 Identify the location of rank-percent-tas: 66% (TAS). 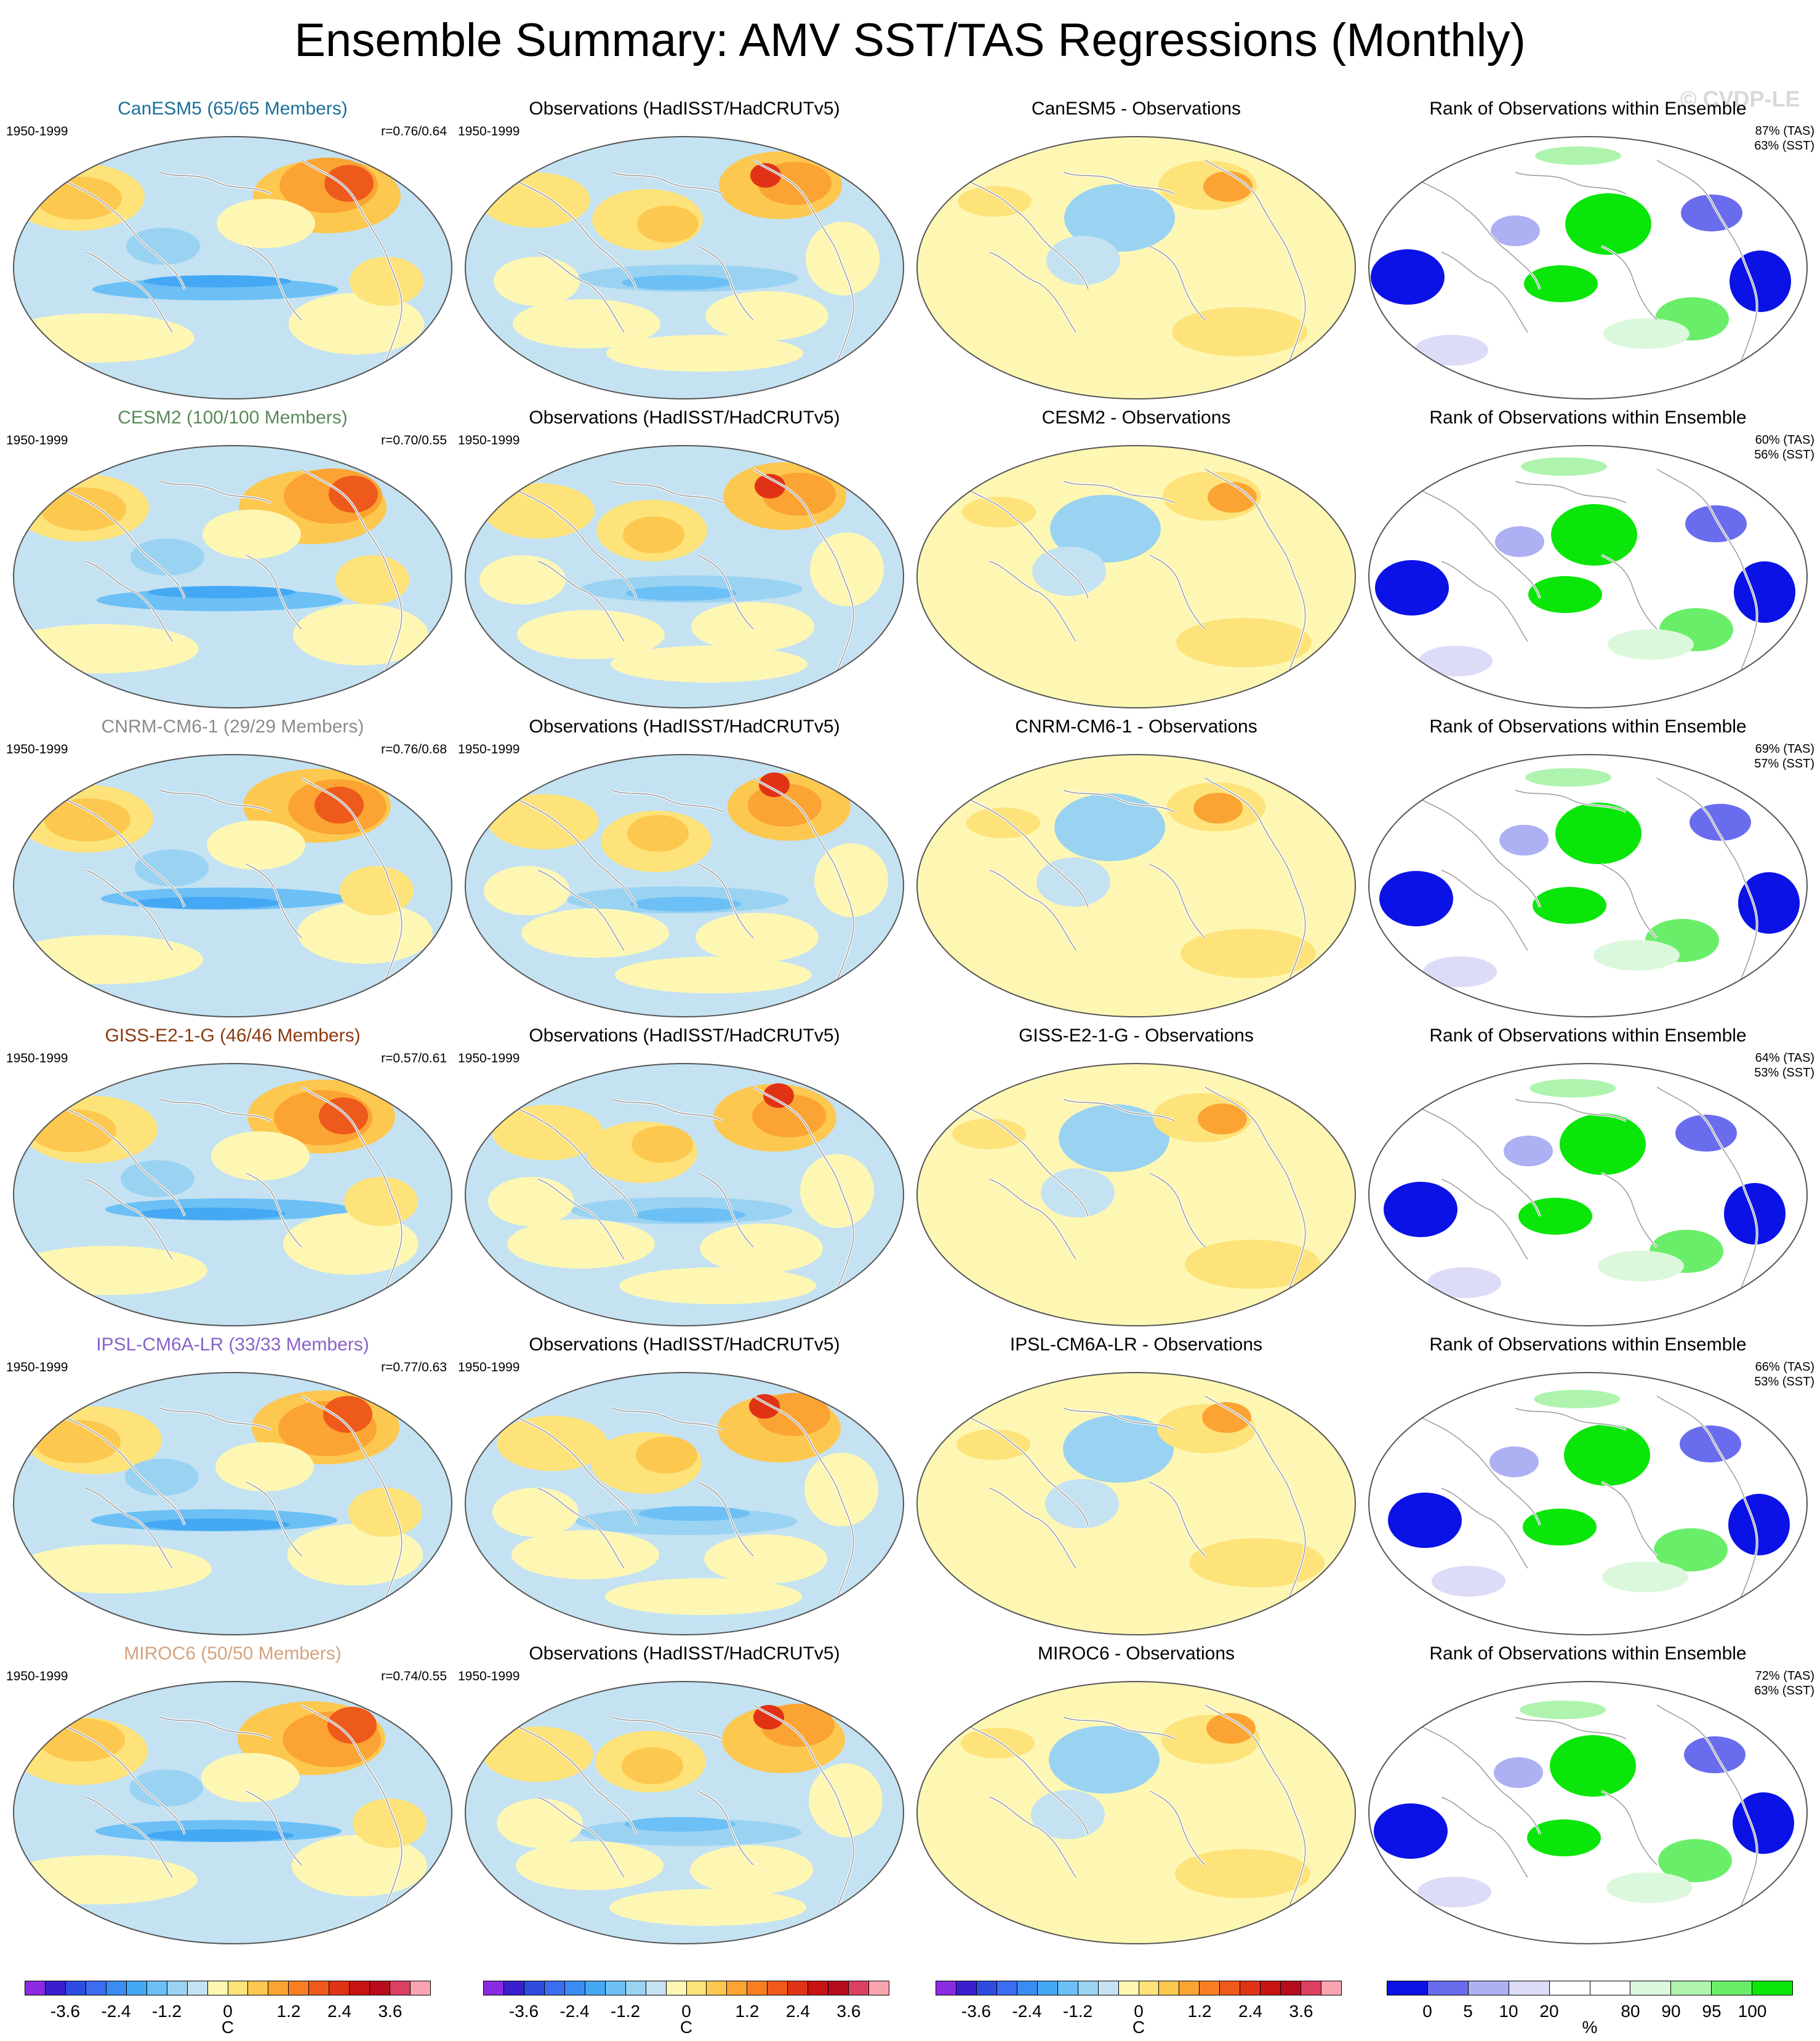
(1784, 1367).